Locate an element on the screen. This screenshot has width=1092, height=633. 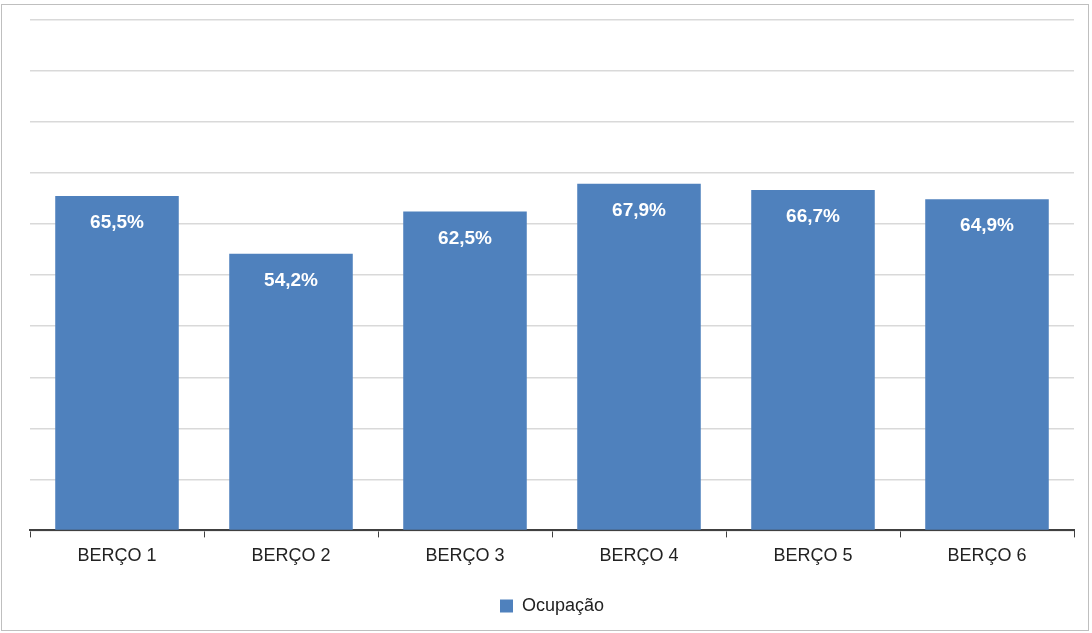
data-label: 66,7% is located at coordinates (813, 216).